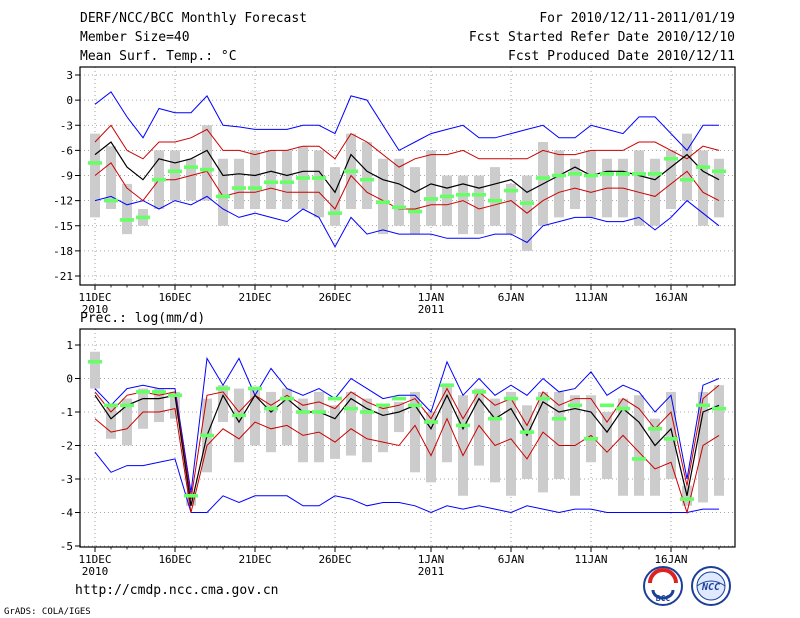  Describe the element at coordinates (66, 176) in the screenshot. I see `temp-ytick-label: -9` at that location.